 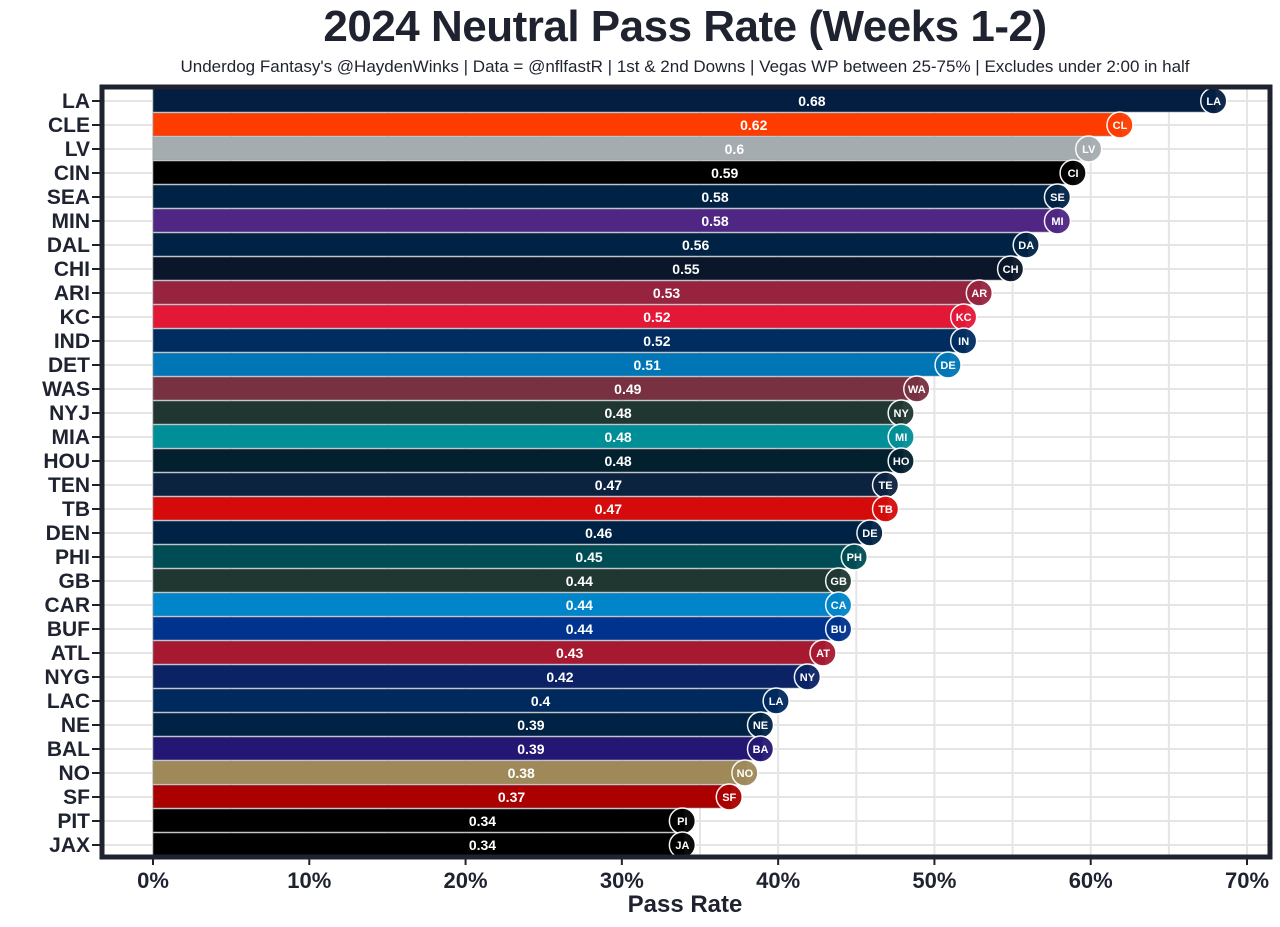 I want to click on value-label-kc: 0.52, so click(x=656, y=317).